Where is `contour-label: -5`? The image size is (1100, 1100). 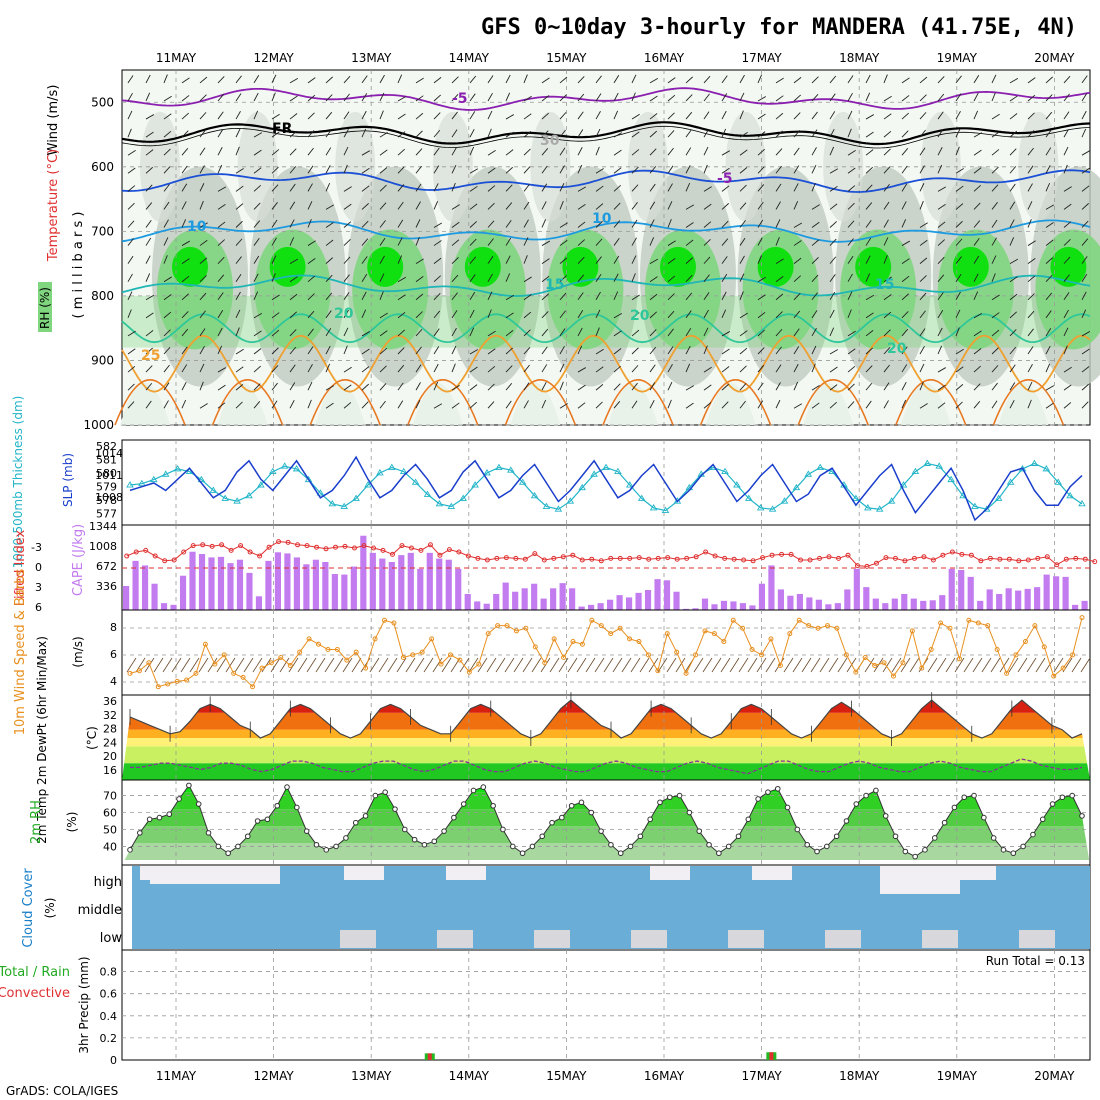 contour-label: -5 is located at coordinates (725, 179).